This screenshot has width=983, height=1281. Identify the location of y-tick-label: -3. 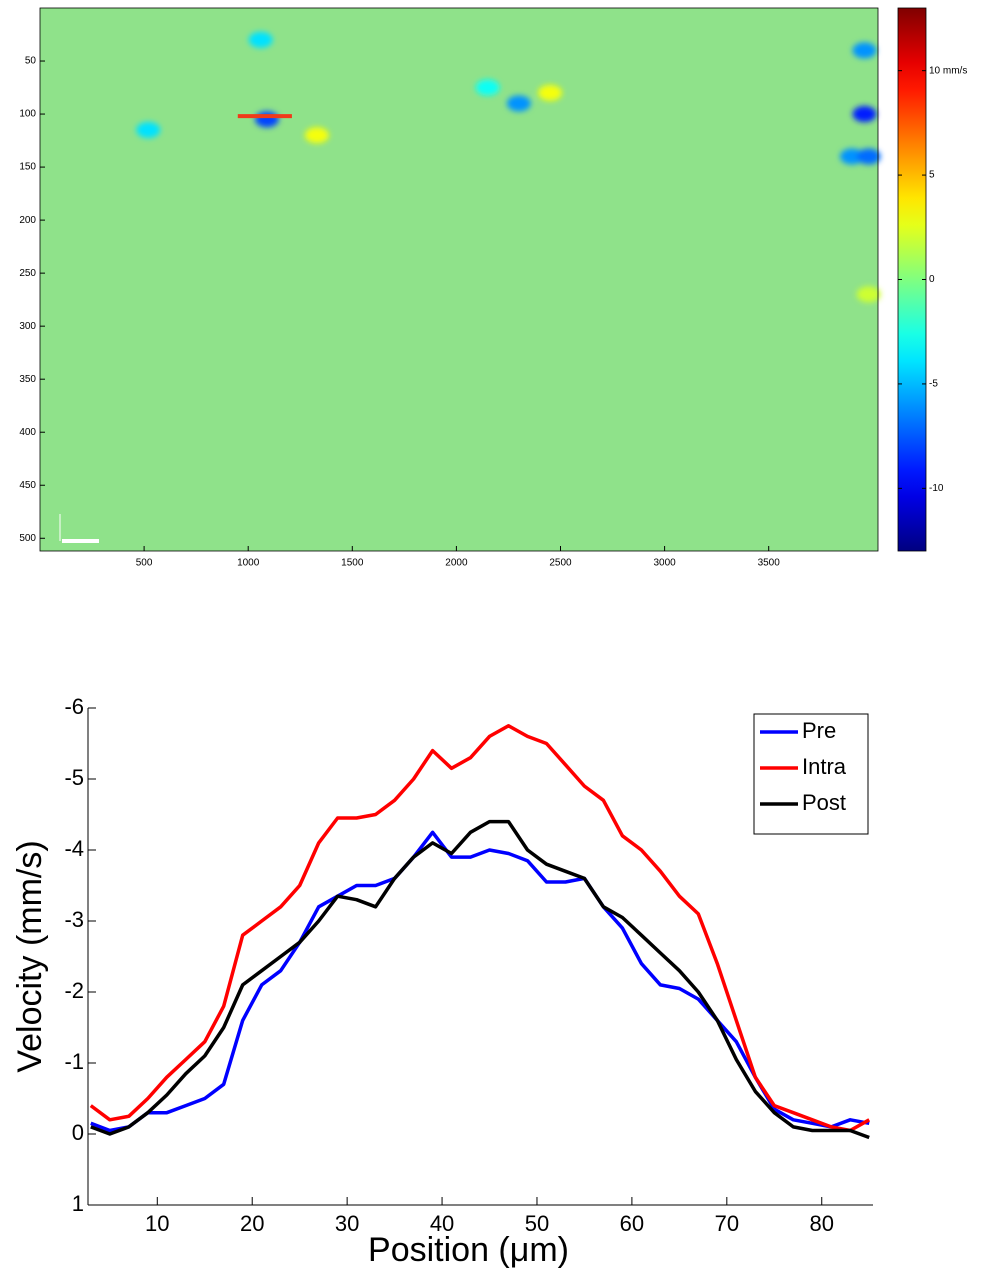
(74, 919).